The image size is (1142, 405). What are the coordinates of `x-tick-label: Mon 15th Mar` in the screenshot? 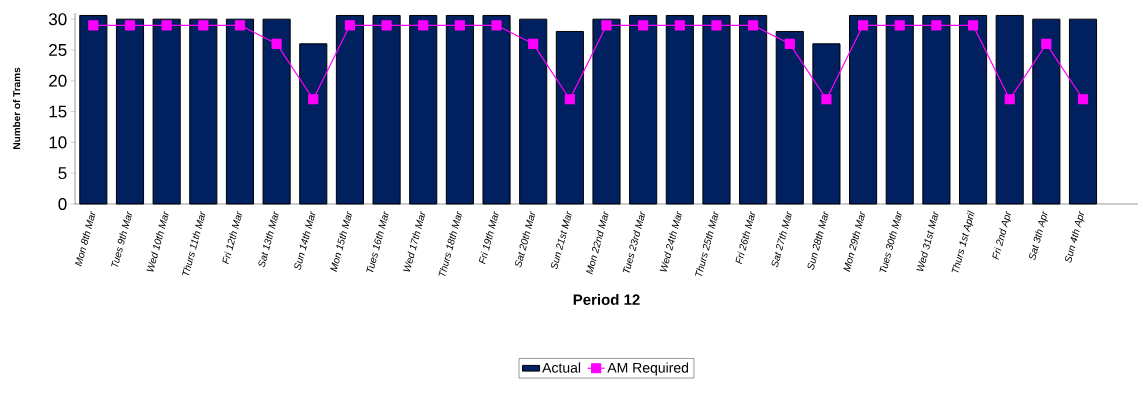 It's located at (341, 241).